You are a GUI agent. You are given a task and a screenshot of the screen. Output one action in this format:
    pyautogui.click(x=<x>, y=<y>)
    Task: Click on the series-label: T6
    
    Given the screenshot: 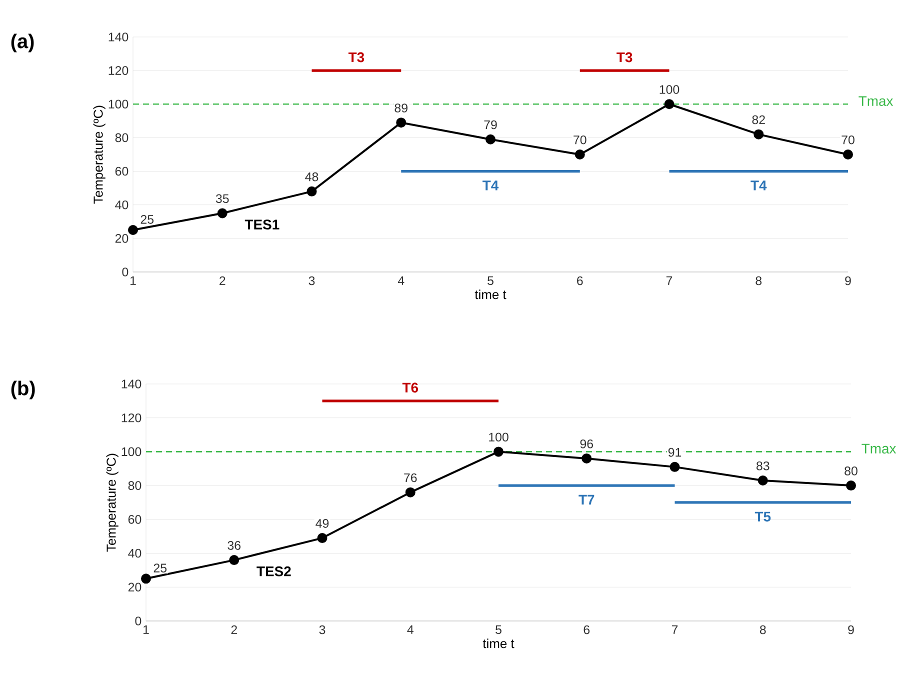 What is the action you would take?
    pyautogui.click(x=410, y=387)
    